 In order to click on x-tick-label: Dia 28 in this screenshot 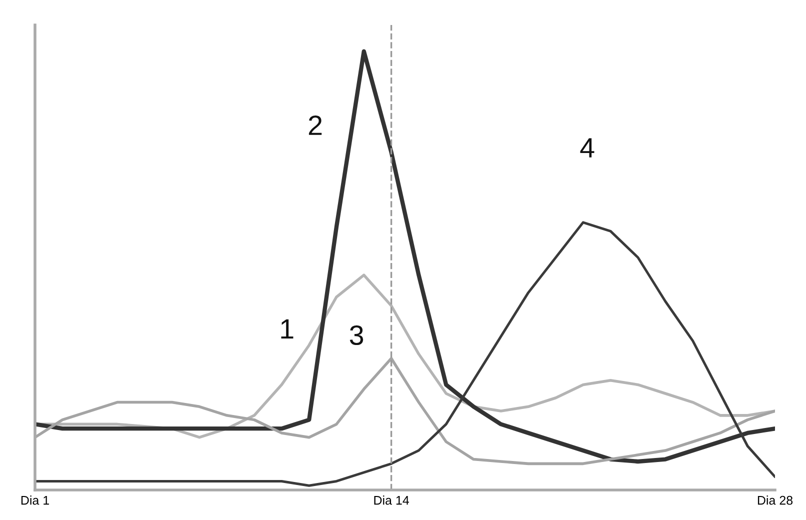, I will do `click(775, 500)`.